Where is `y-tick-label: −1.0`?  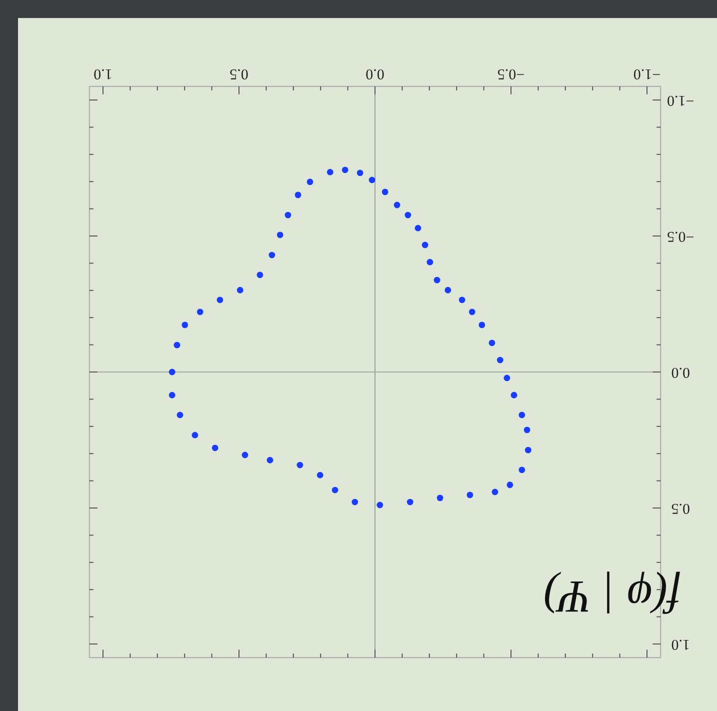 y-tick-label: −1.0 is located at coordinates (680, 100).